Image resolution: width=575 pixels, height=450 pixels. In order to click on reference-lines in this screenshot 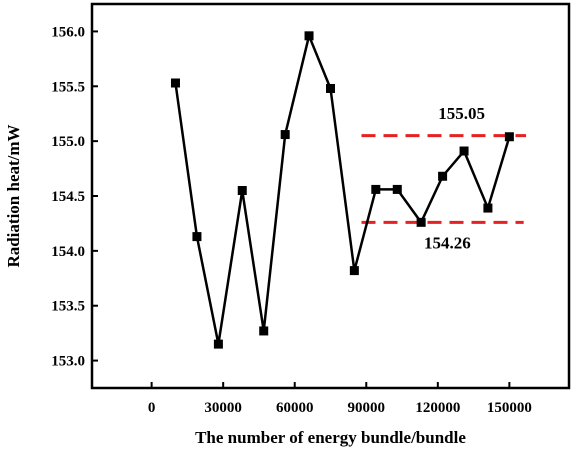, I will do `click(444, 179)`.